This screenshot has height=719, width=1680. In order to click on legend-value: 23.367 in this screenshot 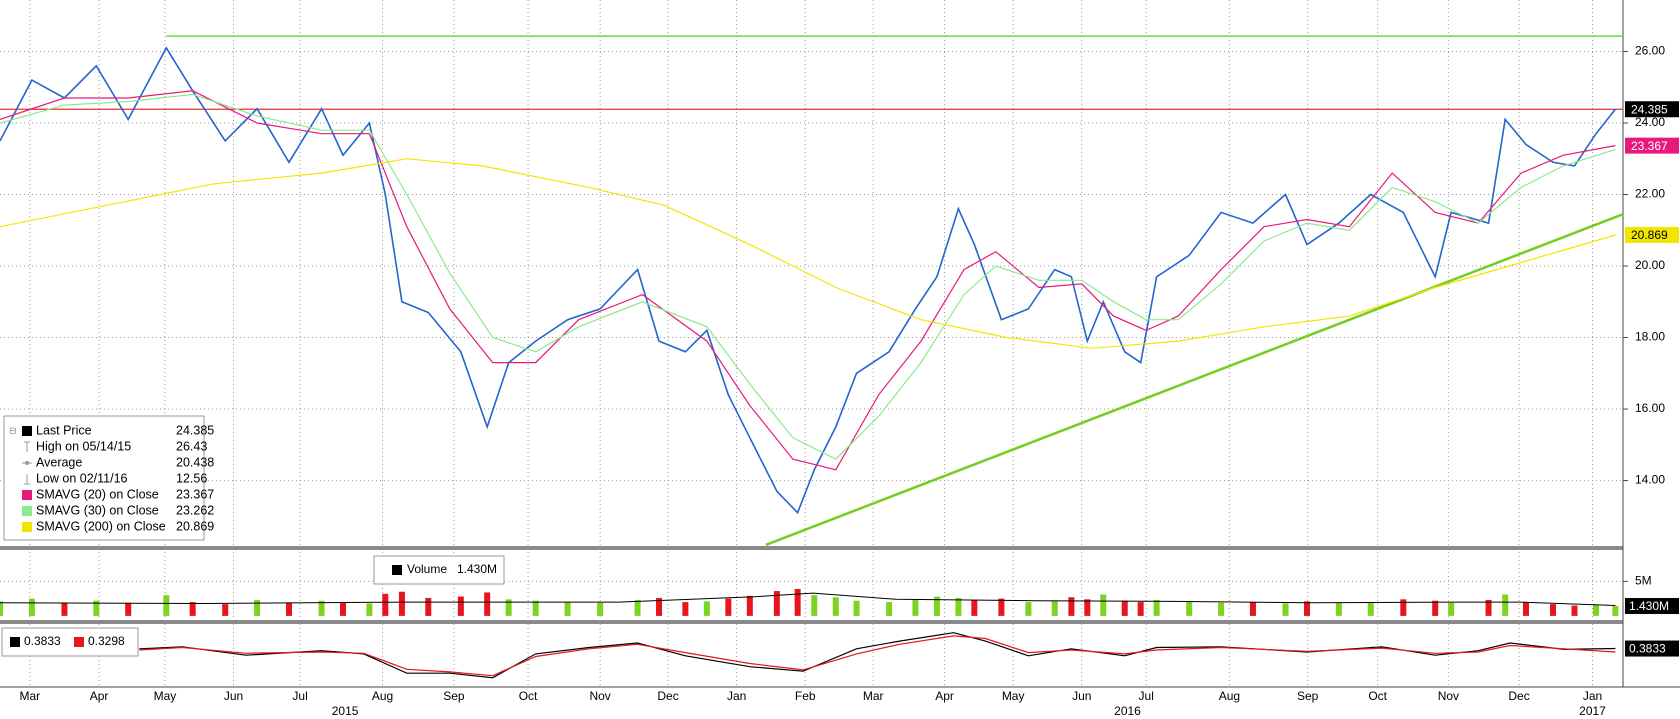, I will do `click(195, 494)`.